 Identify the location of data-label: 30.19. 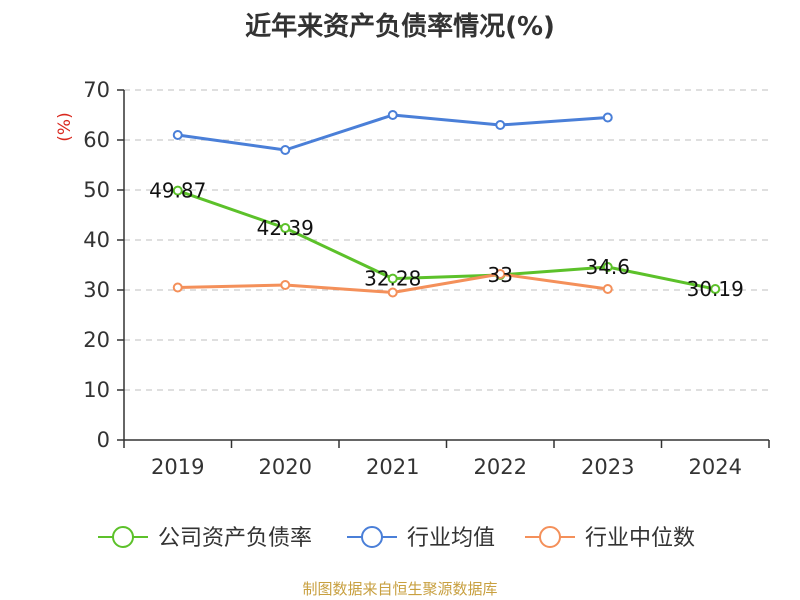
(715, 289).